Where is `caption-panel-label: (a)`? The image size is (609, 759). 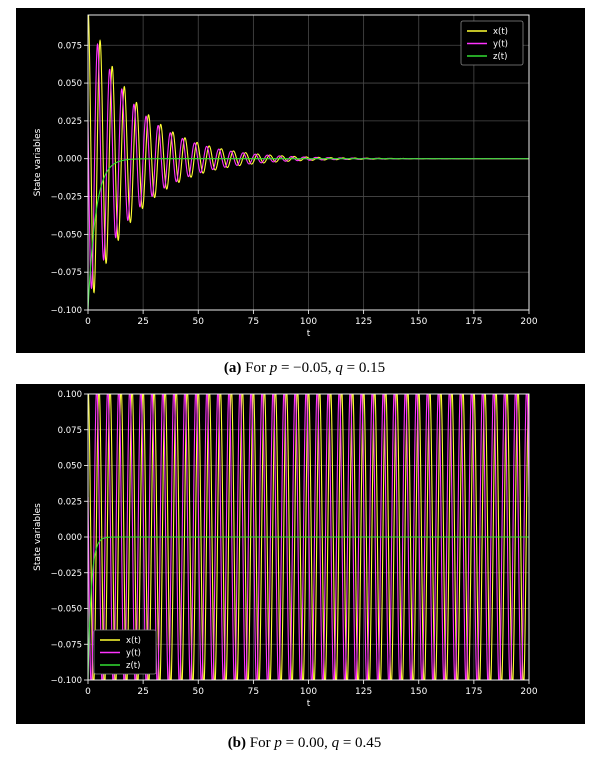
caption-panel-label: (a) is located at coordinates (232, 368).